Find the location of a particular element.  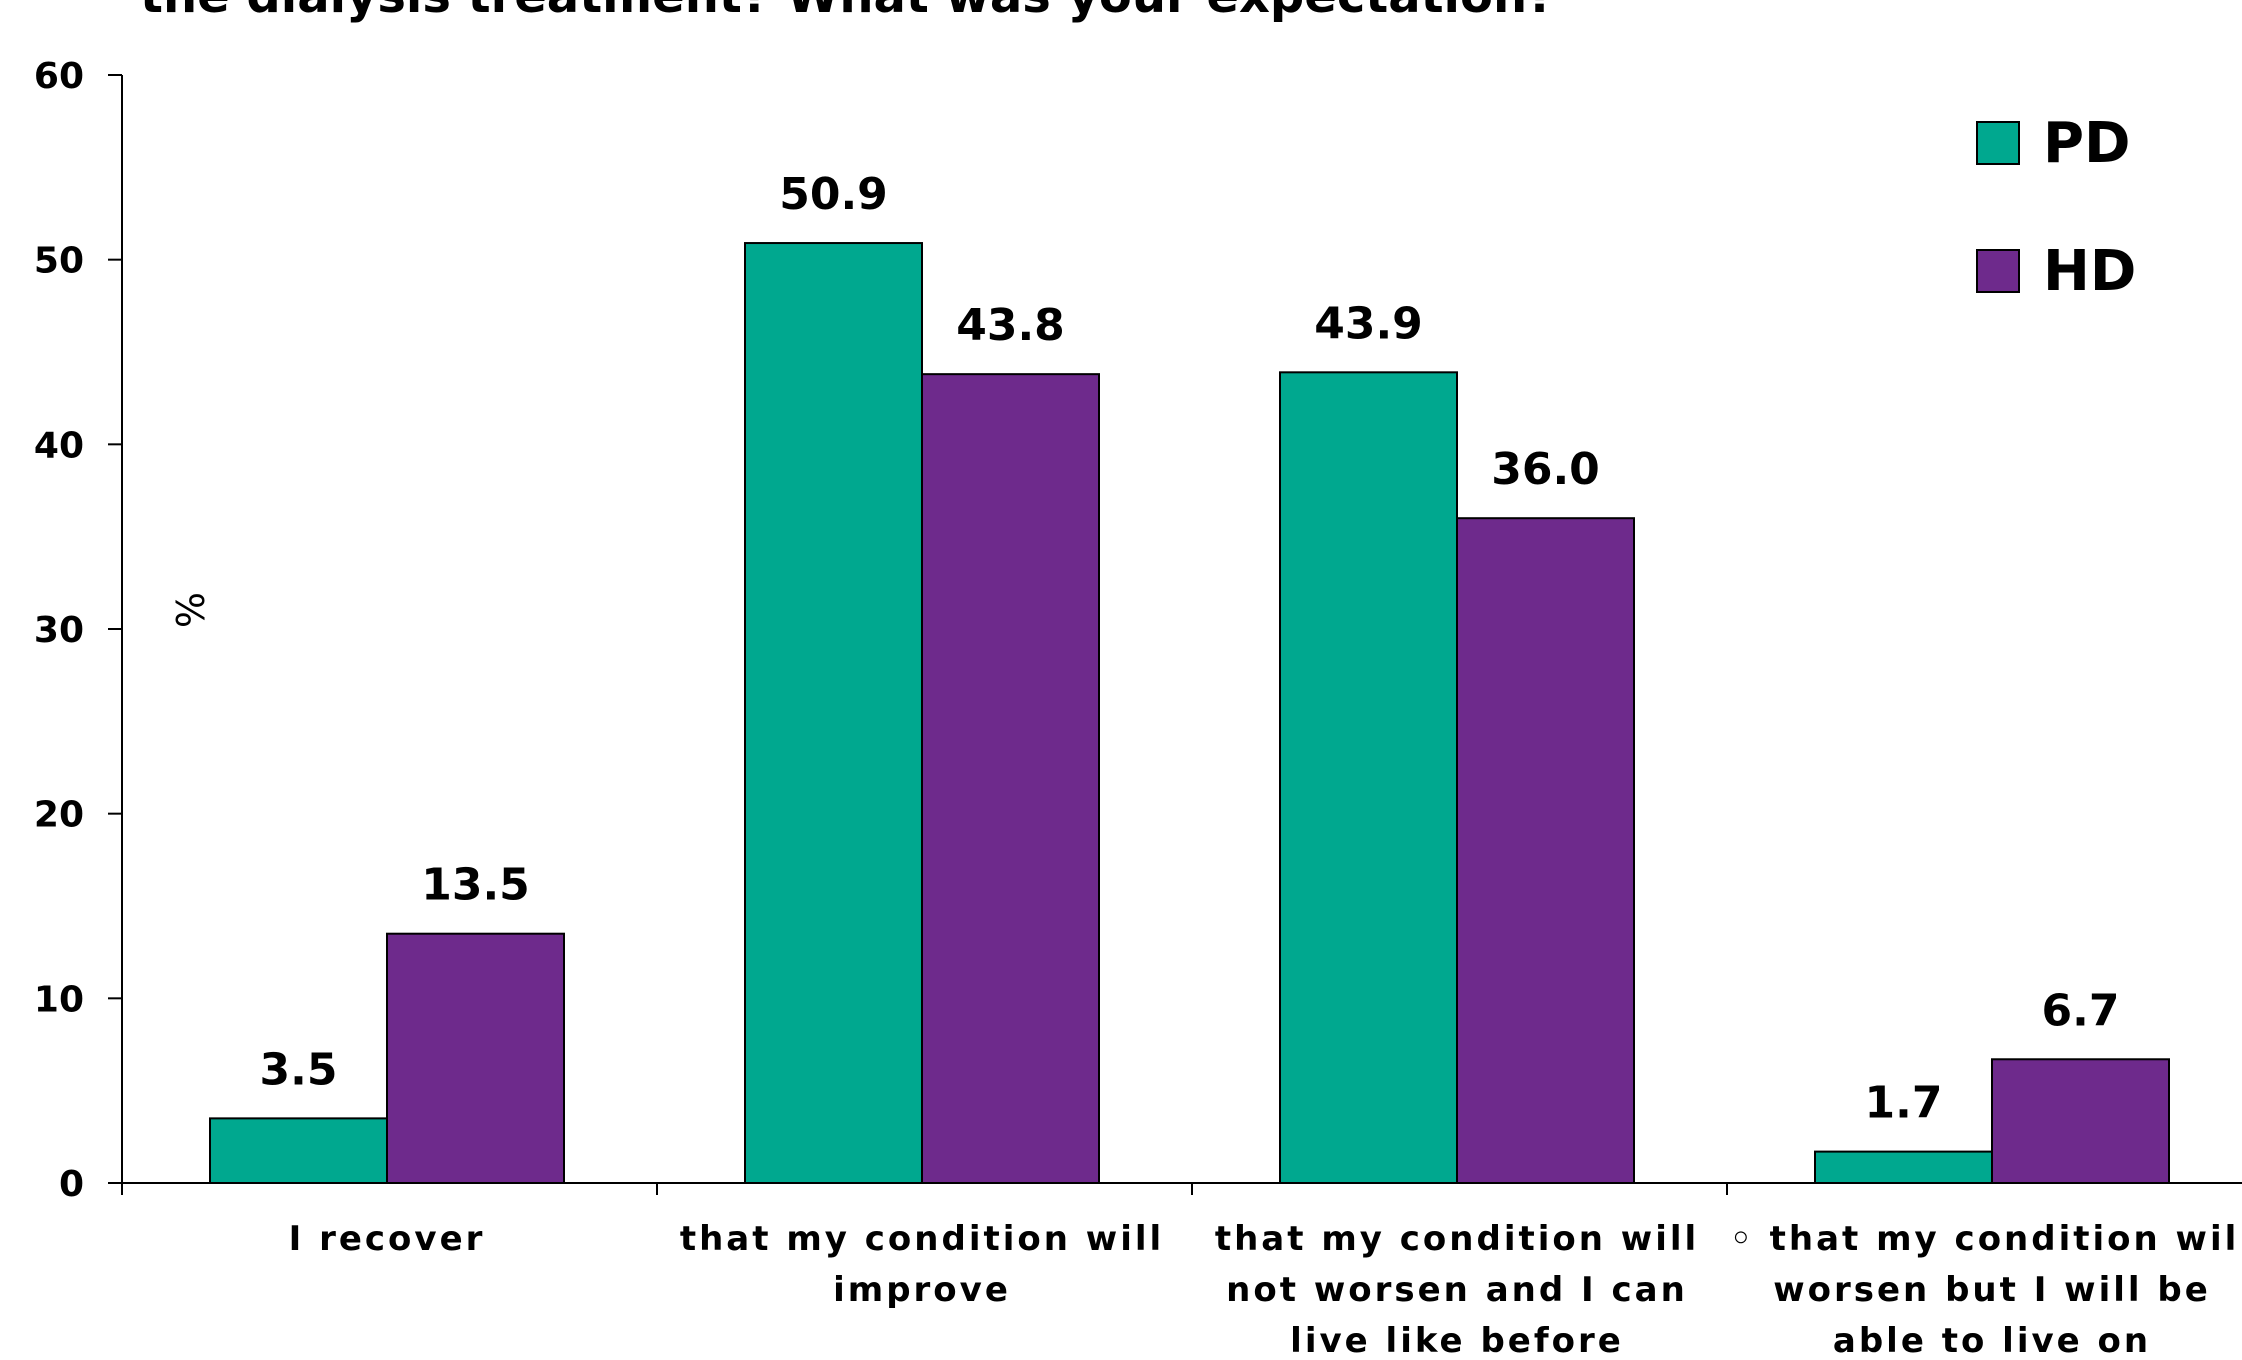

data-label-hd: 6.7 is located at coordinates (2081, 1010).